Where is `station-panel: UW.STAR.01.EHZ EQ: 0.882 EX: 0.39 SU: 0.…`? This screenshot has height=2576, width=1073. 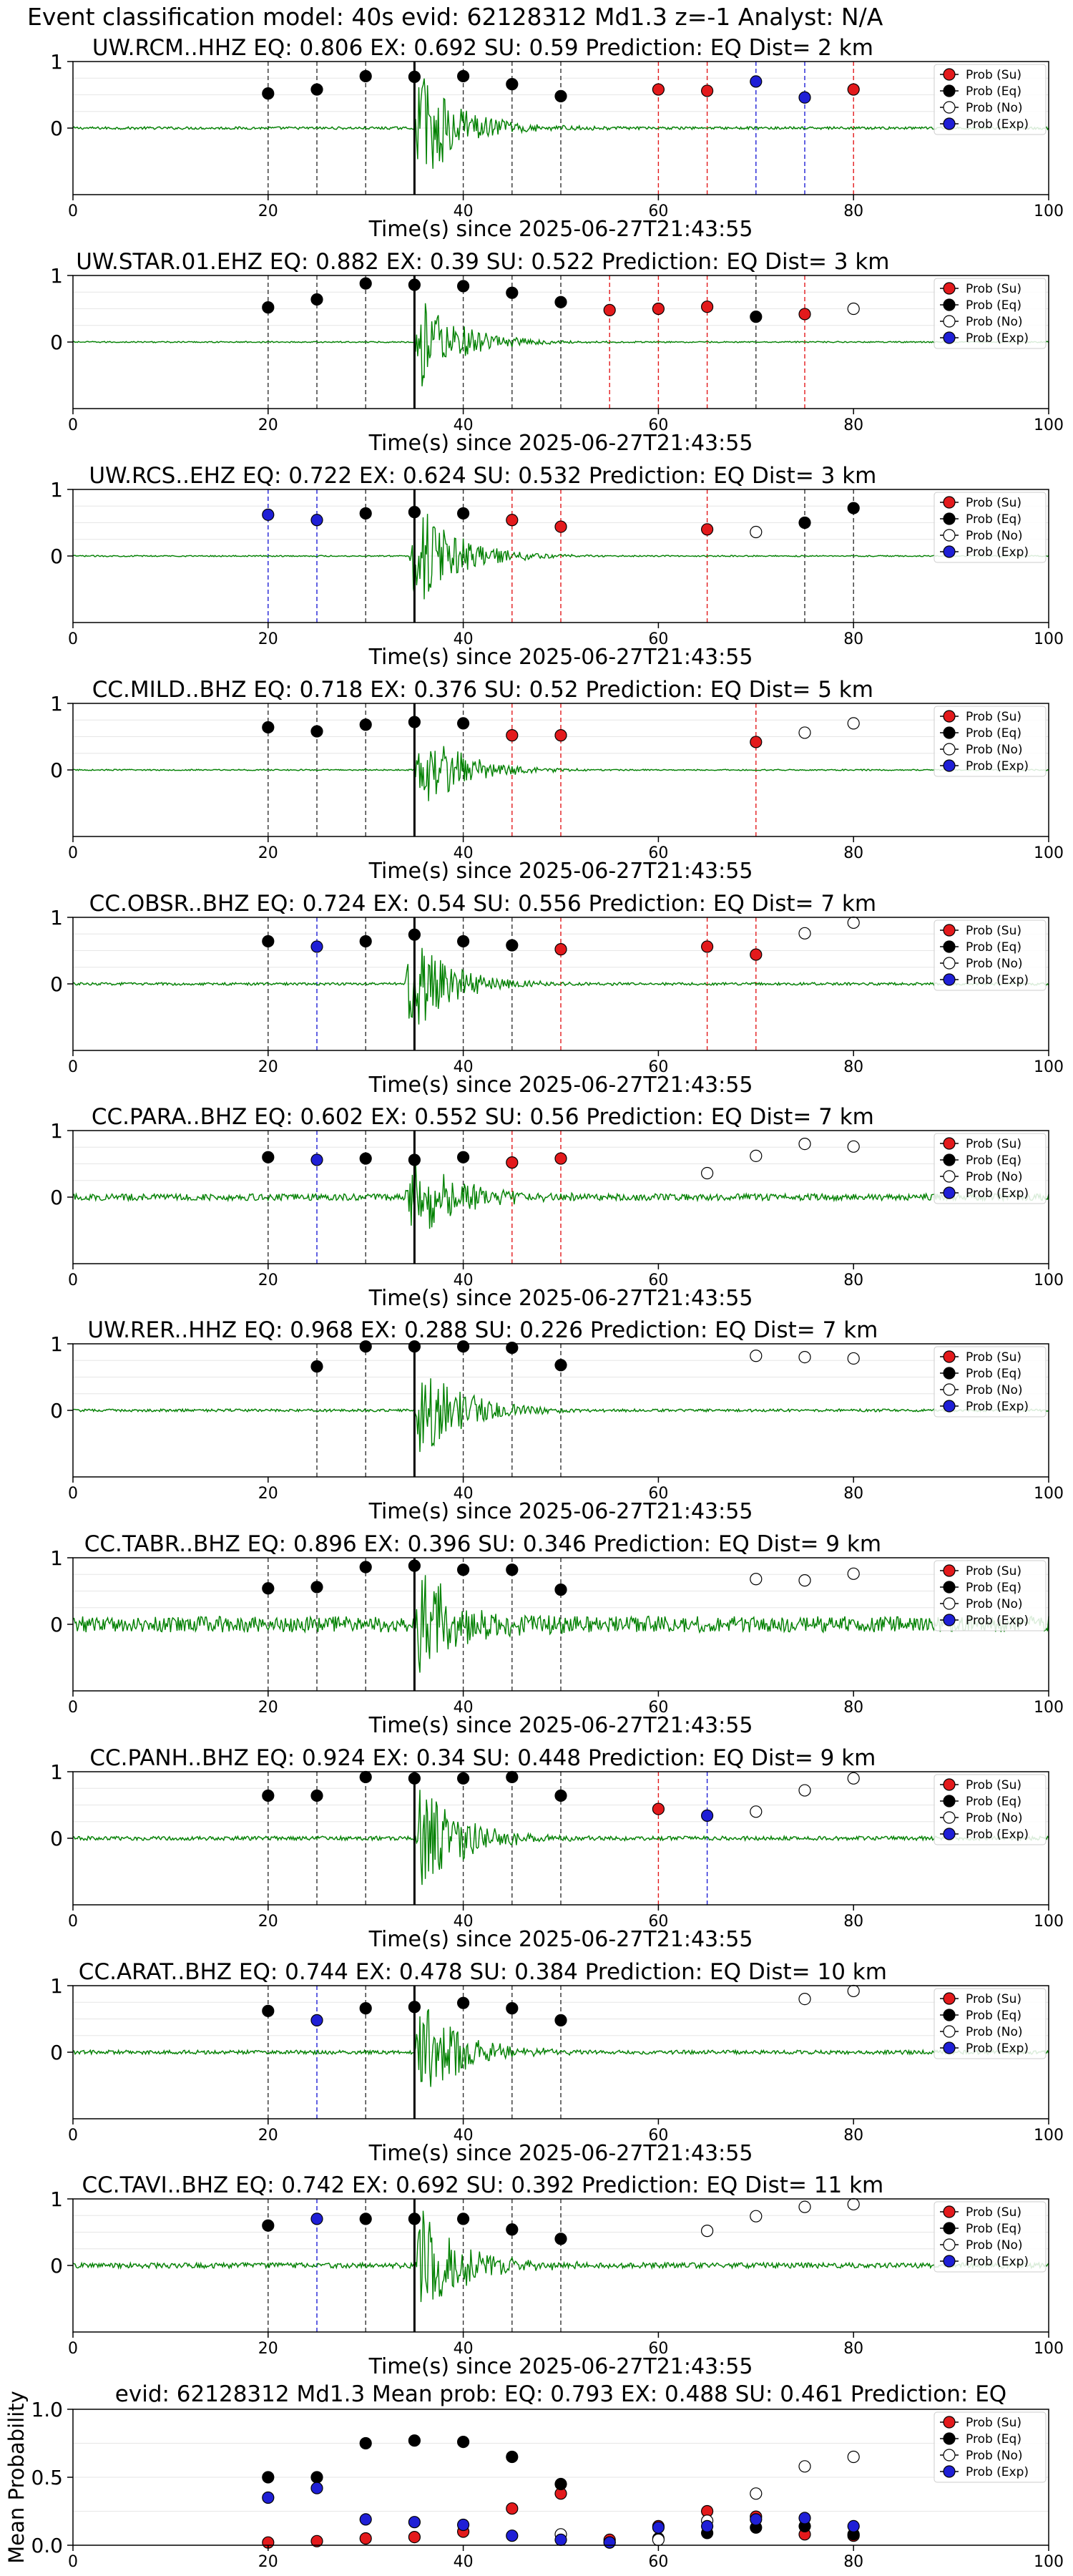
station-panel: UW.STAR.01.EHZ EQ: 0.882 EX: 0.39 SU: 0.… is located at coordinates (557, 352).